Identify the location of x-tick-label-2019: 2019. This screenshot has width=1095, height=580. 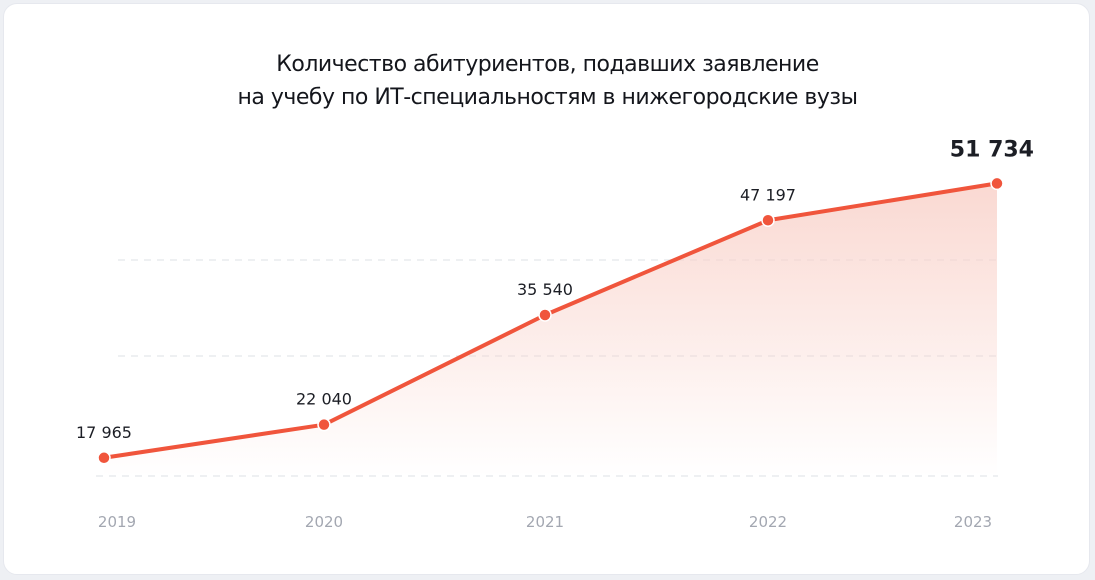
(117, 522).